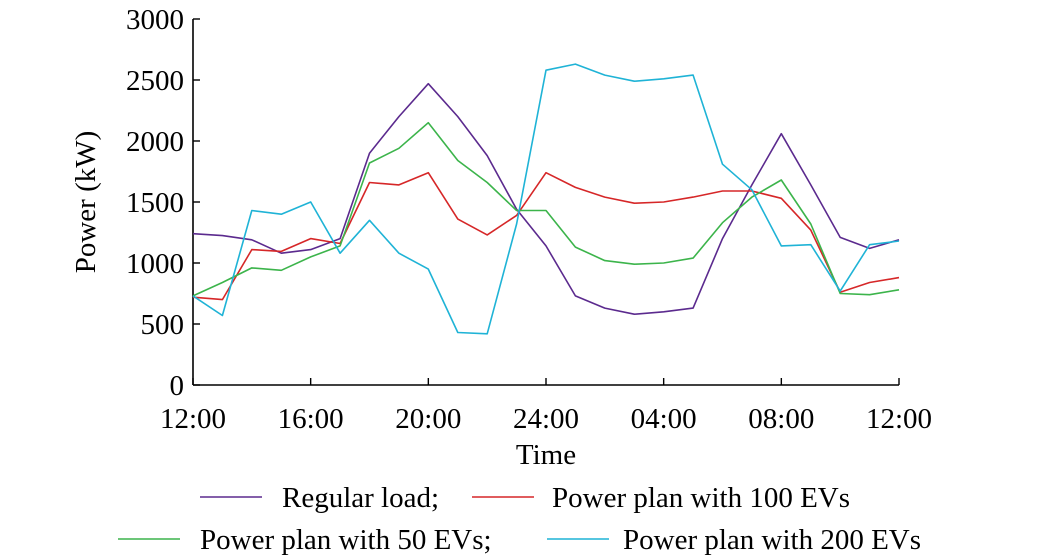  What do you see at coordinates (155, 81) in the screenshot?
I see `y-tick-label: 2500` at bounding box center [155, 81].